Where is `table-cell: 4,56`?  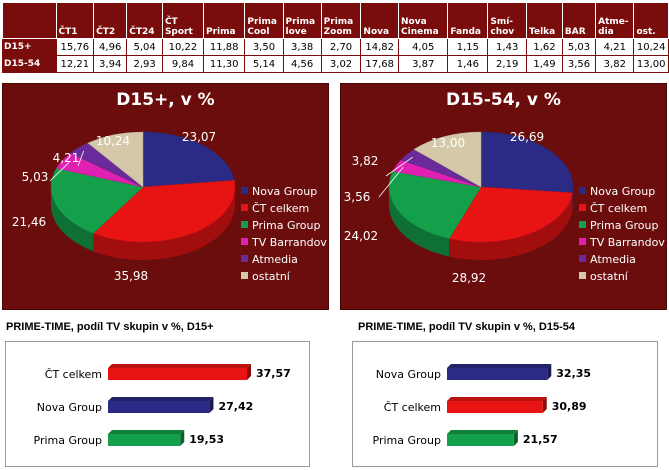 table-cell: 4,56 is located at coordinates (302, 64).